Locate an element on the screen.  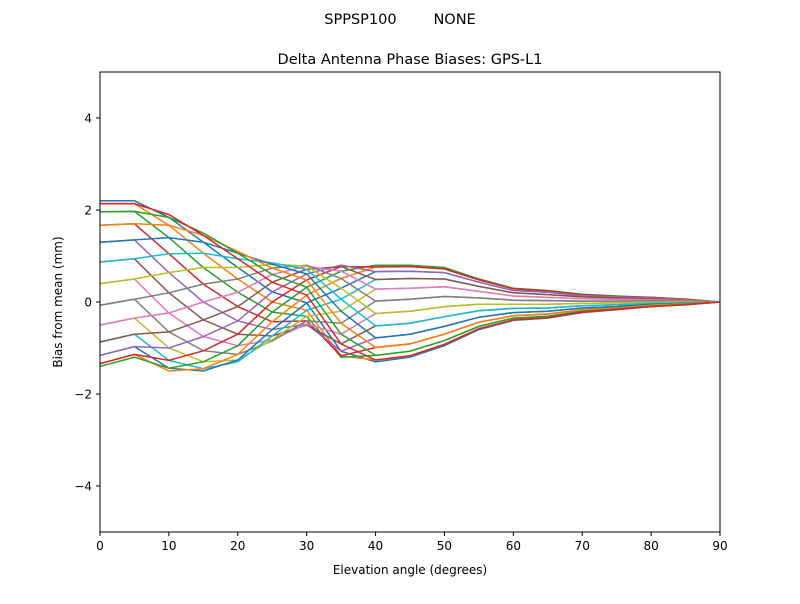
x-tick-label: 60 is located at coordinates (513, 546).